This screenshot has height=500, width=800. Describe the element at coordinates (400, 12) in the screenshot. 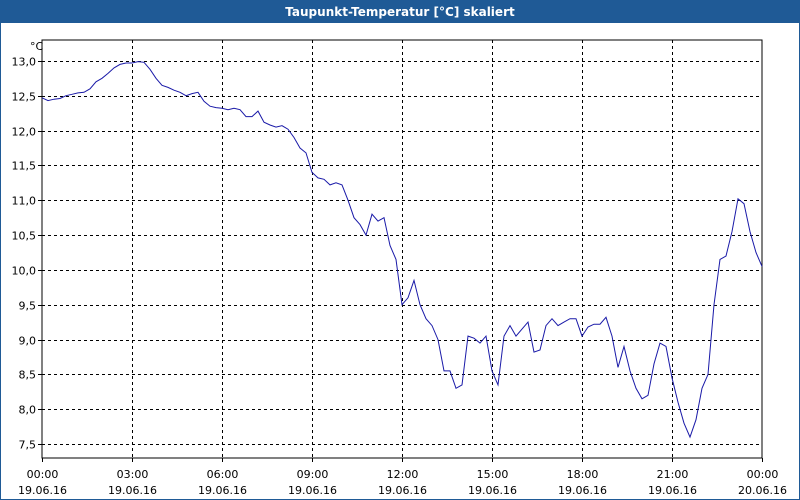

I see `window-title: Taupunkt-Temperatur [°C] skaliert` at that location.